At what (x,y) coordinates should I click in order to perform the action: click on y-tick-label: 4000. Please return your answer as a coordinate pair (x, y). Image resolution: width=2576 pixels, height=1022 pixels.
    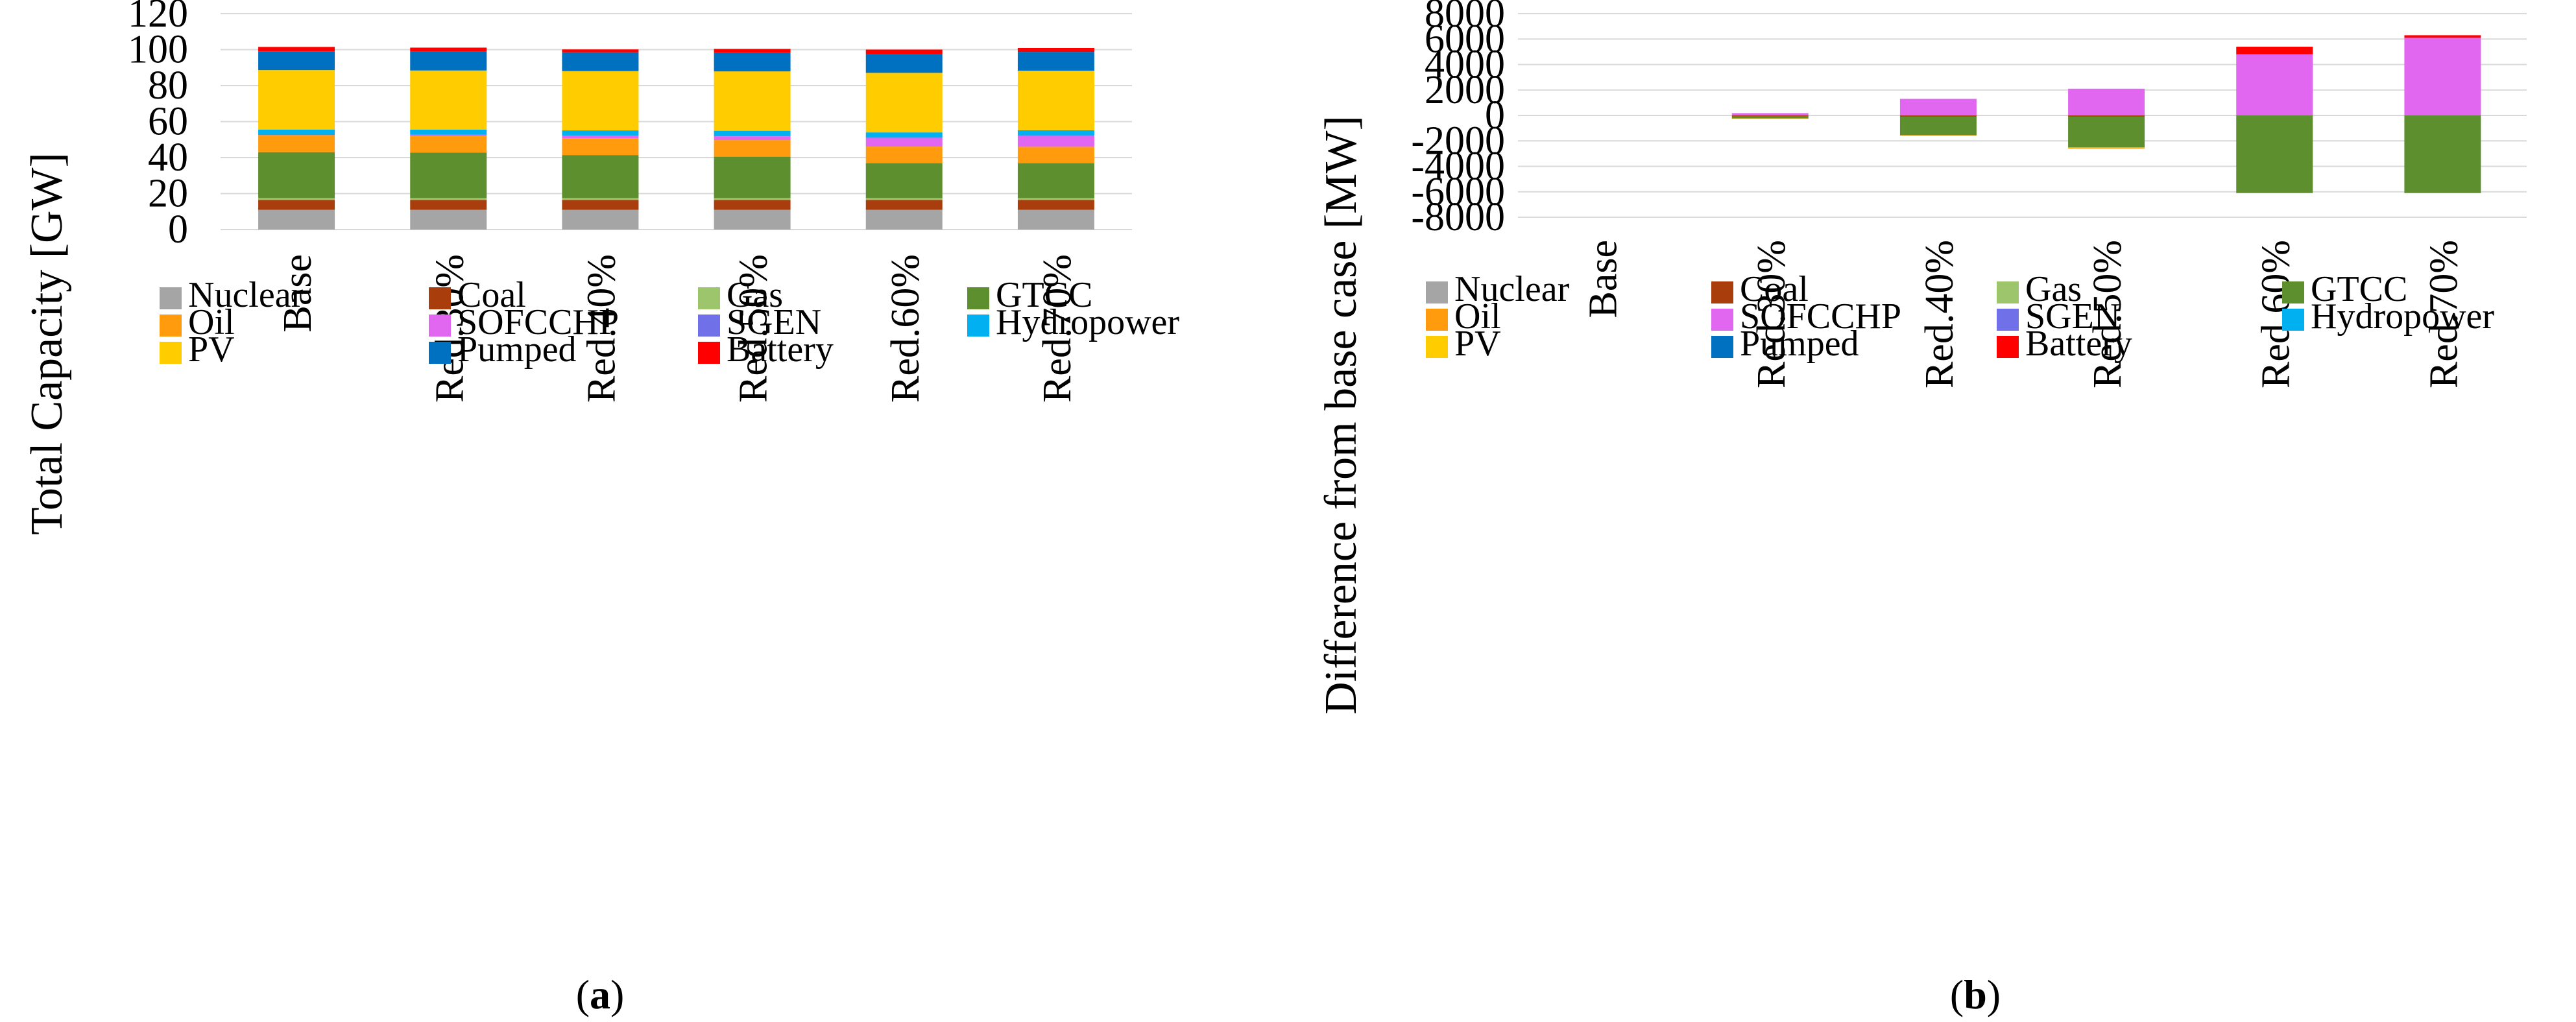
    Looking at the image, I should click on (1465, 65).